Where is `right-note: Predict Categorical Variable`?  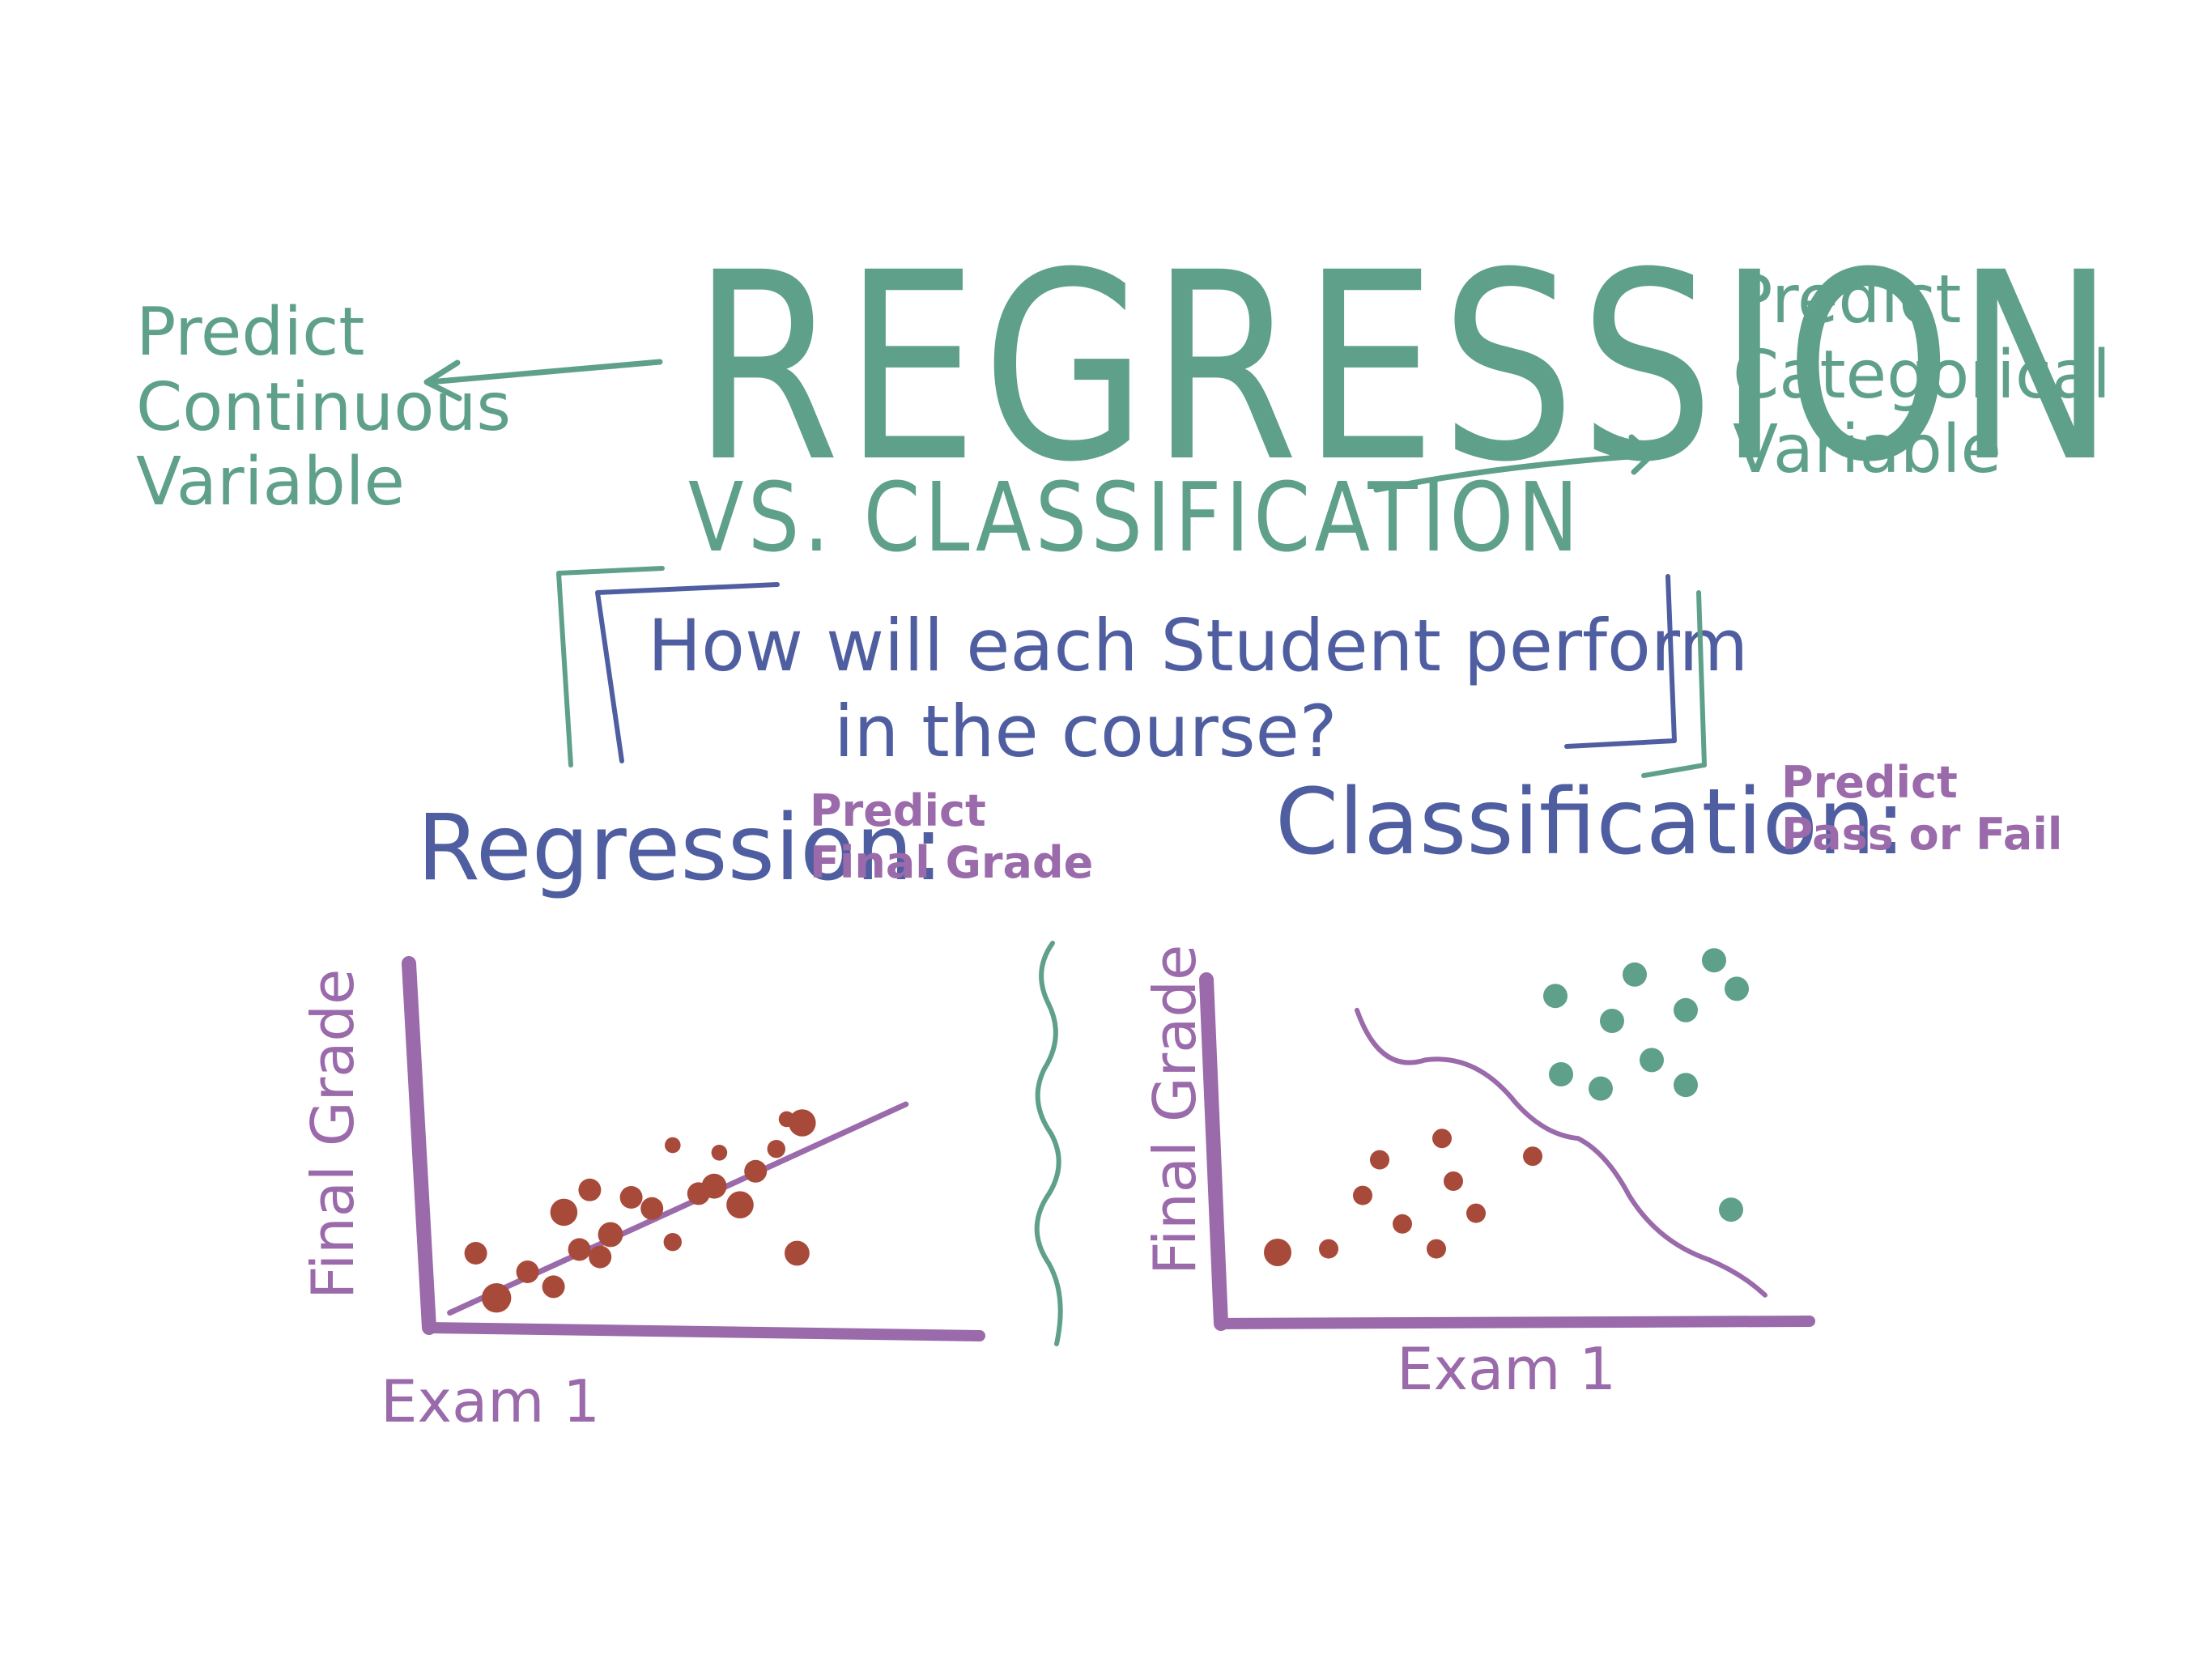 right-note: Predict Categorical Variable is located at coordinates (1922, 375).